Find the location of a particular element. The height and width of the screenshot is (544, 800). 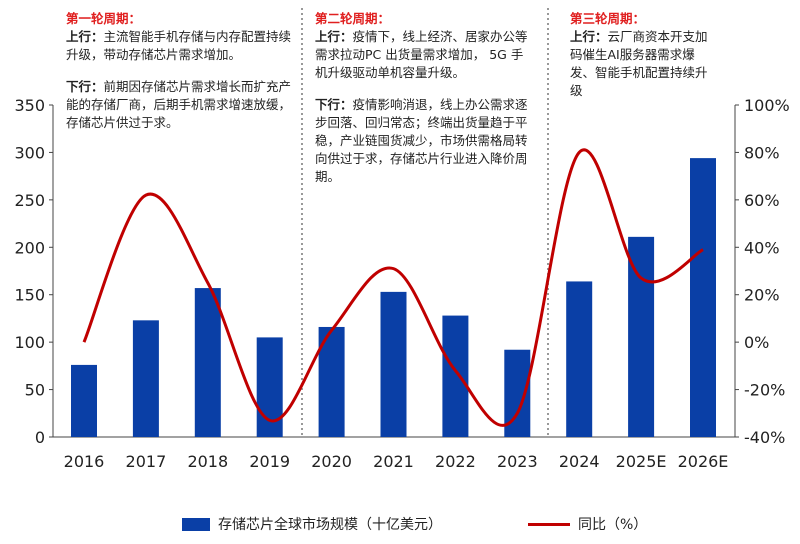

x-tick-label: 2026E is located at coordinates (703, 461).